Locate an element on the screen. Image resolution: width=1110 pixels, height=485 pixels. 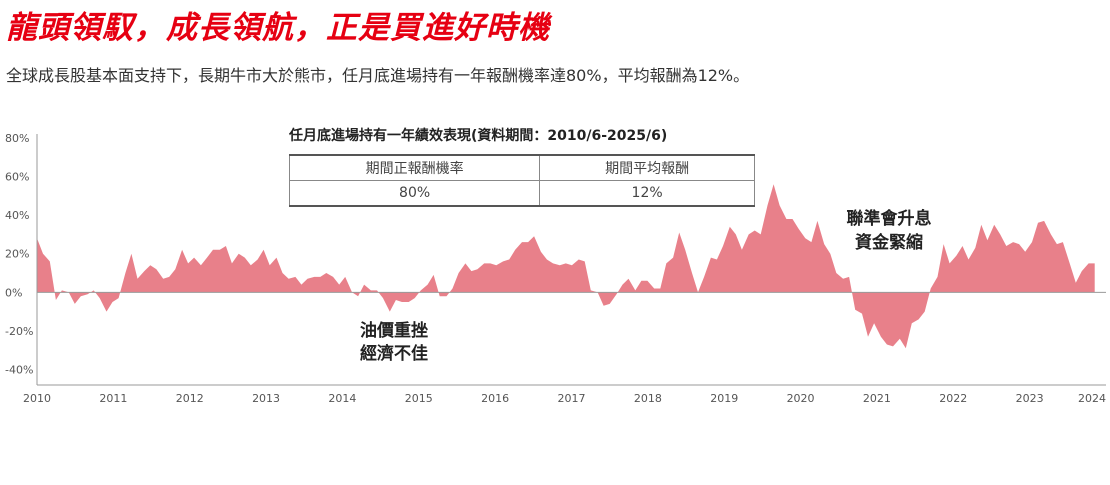
x-tick-label: 2023 is located at coordinates (1030, 398).